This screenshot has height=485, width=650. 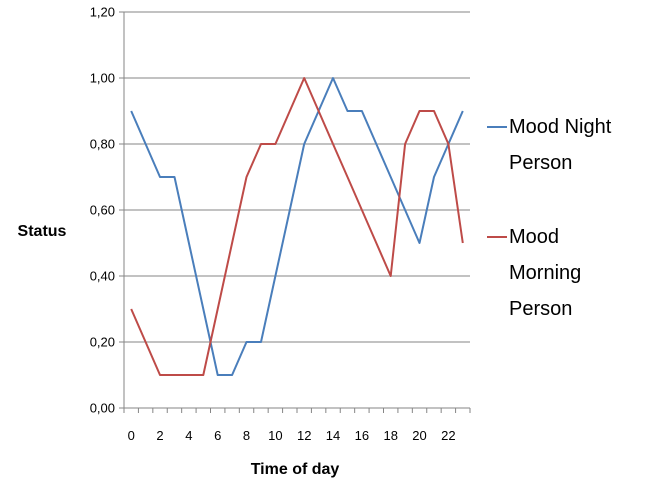 I want to click on x-tick-label: 6, so click(x=217, y=435).